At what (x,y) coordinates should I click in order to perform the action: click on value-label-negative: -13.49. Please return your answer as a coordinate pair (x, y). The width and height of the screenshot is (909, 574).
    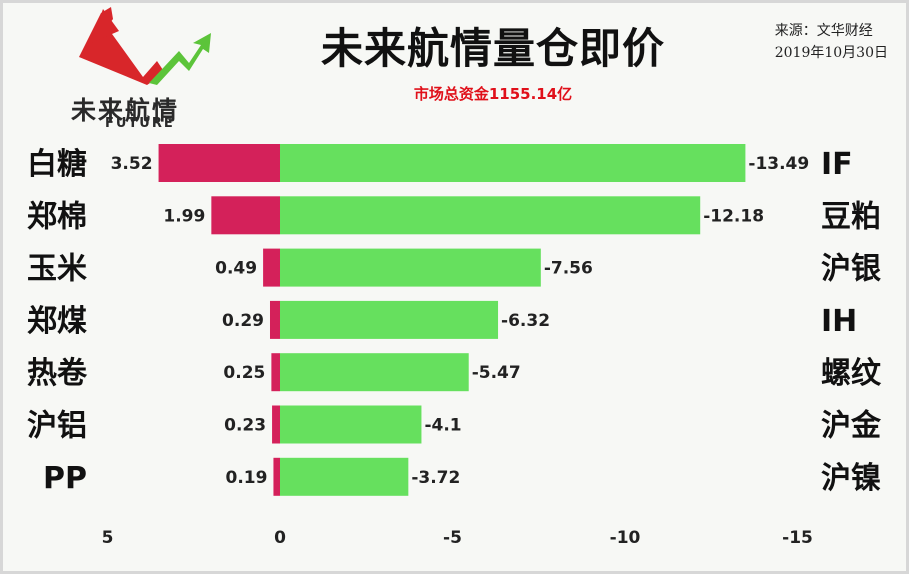
    Looking at the image, I should click on (778, 164).